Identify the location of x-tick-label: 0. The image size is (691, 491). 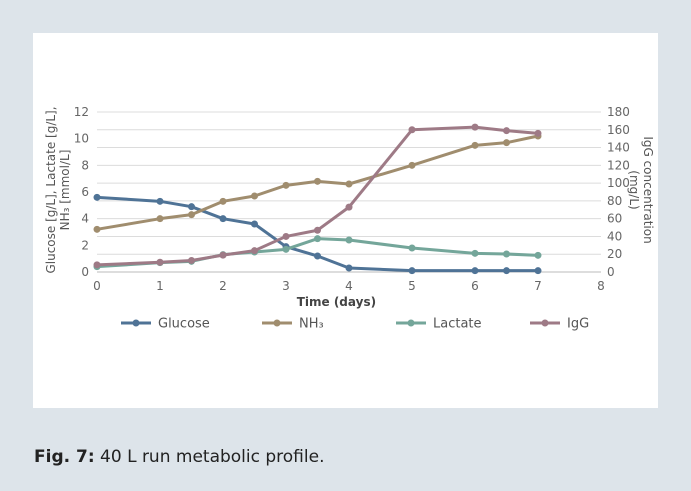
(97, 286).